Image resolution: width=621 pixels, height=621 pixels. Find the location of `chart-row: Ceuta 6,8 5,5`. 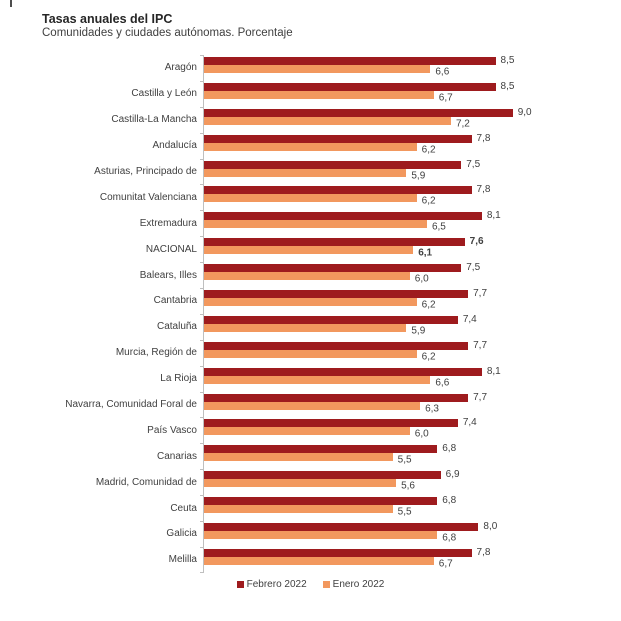

chart-row: Ceuta 6,8 5,5 is located at coordinates (322, 508).